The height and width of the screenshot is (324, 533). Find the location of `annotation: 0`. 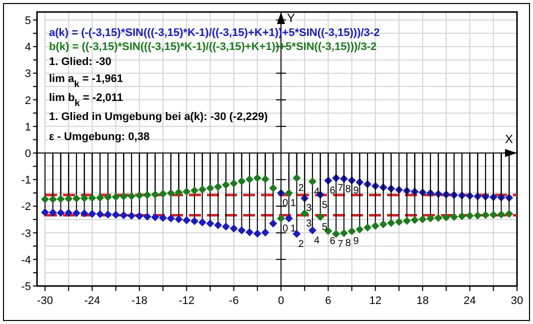

annotation: 0 is located at coordinates (285, 228).